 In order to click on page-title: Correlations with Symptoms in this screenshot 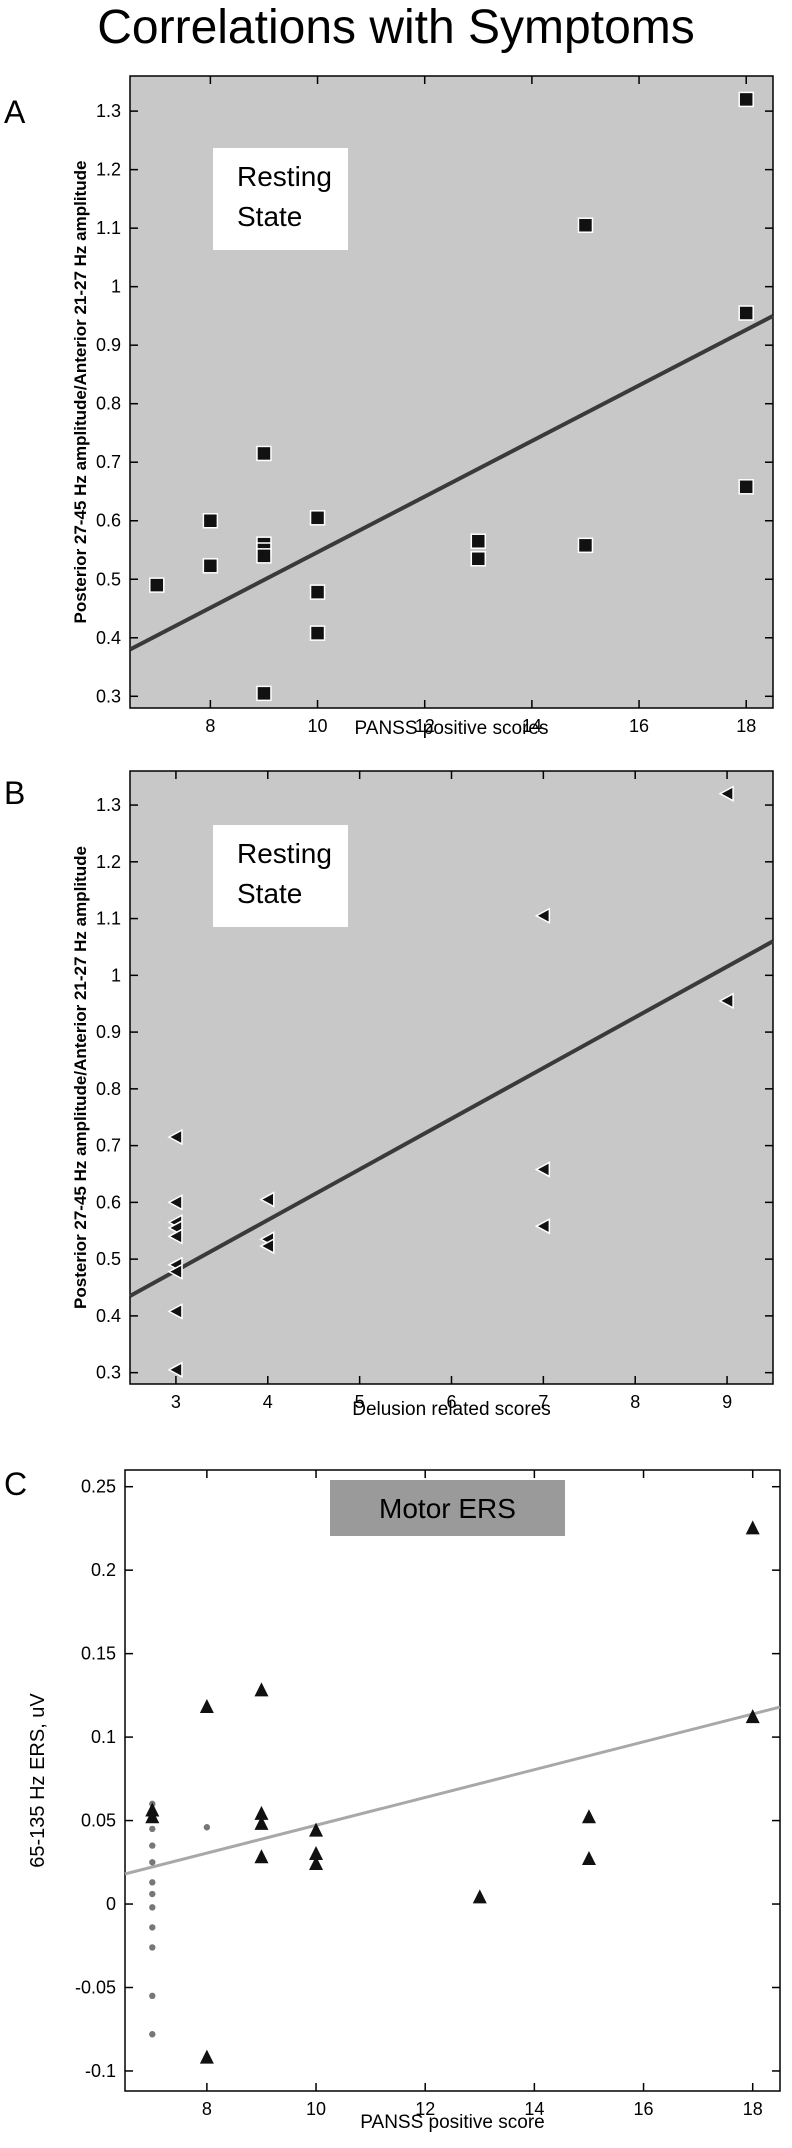, I will do `click(396, 27)`.